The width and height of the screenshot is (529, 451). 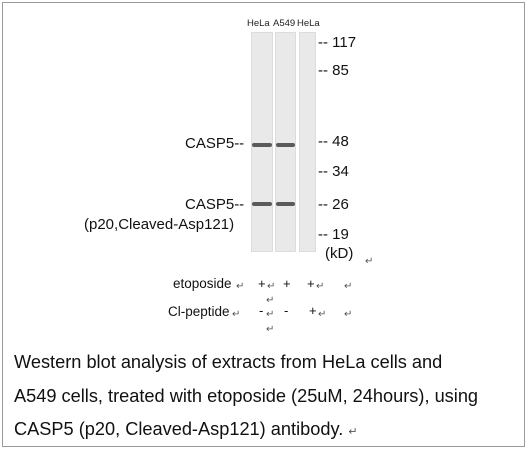 What do you see at coordinates (262, 283) in the screenshot?
I see `etoposide-lane-1: +` at bounding box center [262, 283].